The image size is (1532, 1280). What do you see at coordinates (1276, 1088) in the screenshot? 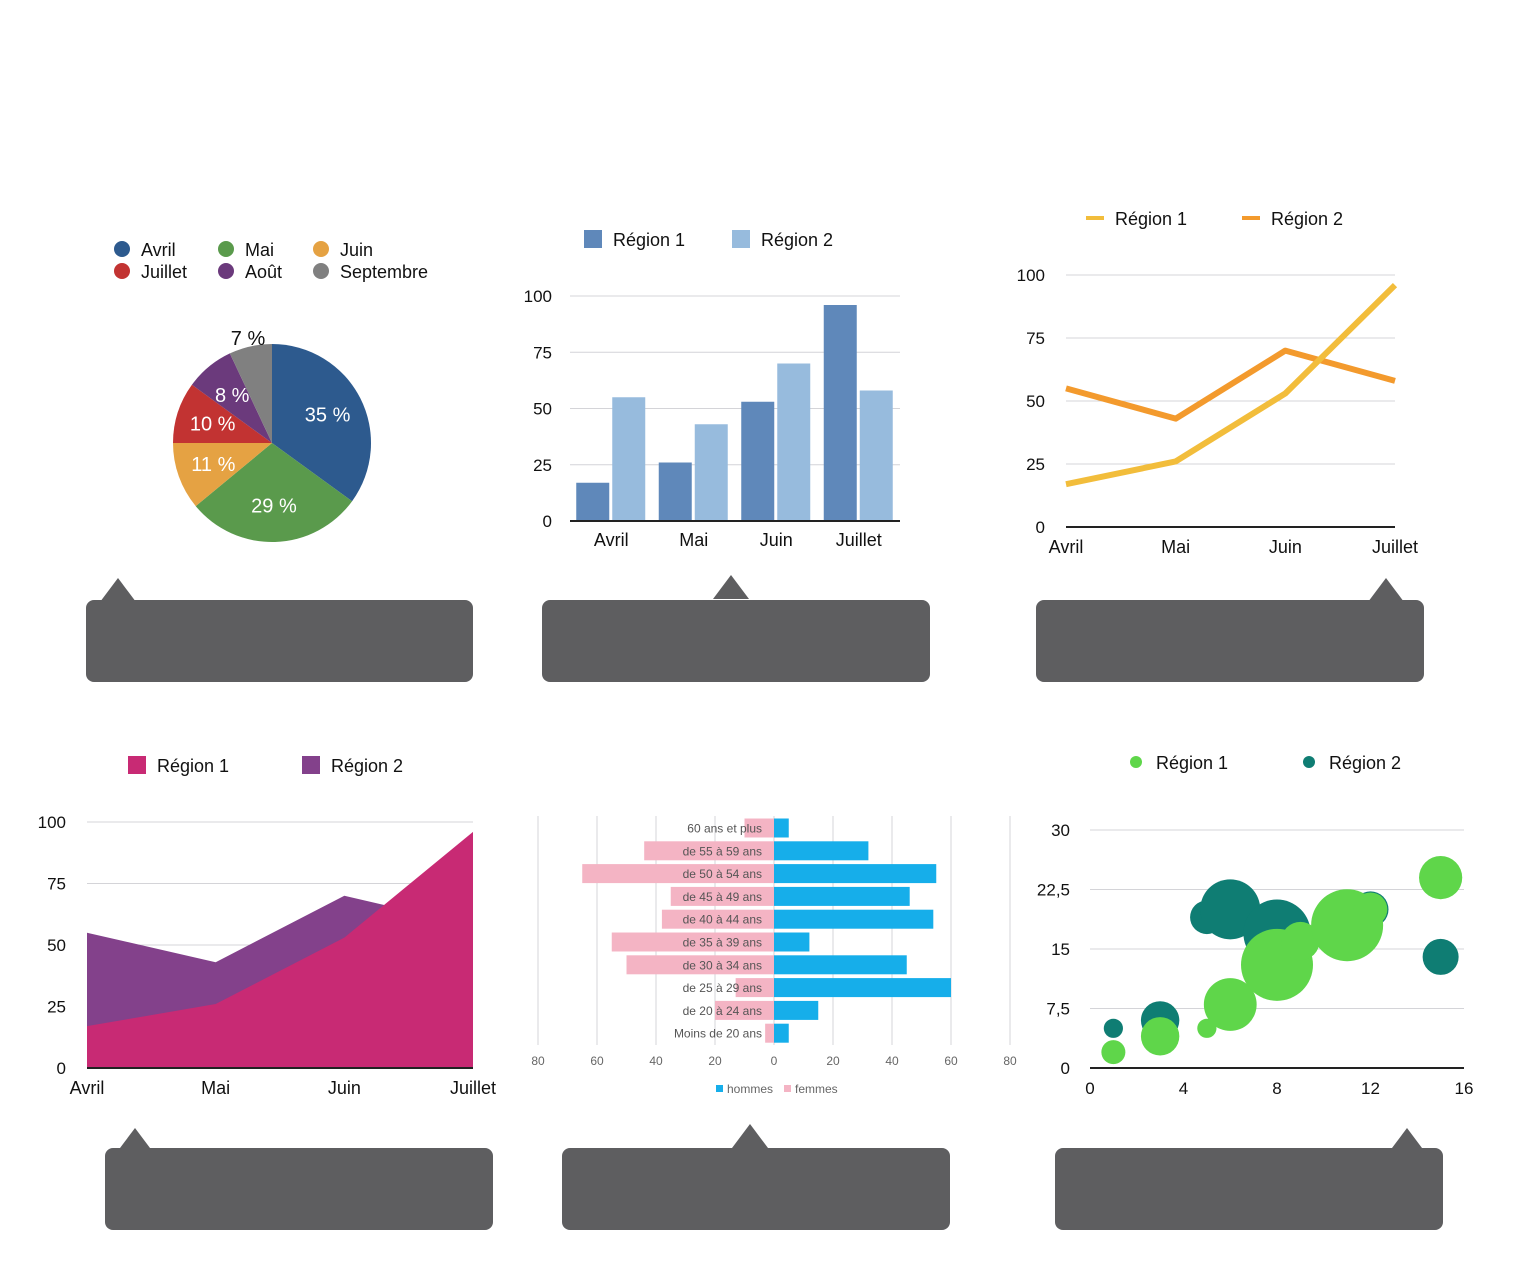
I see `x-tick-label: 8` at bounding box center [1276, 1088].